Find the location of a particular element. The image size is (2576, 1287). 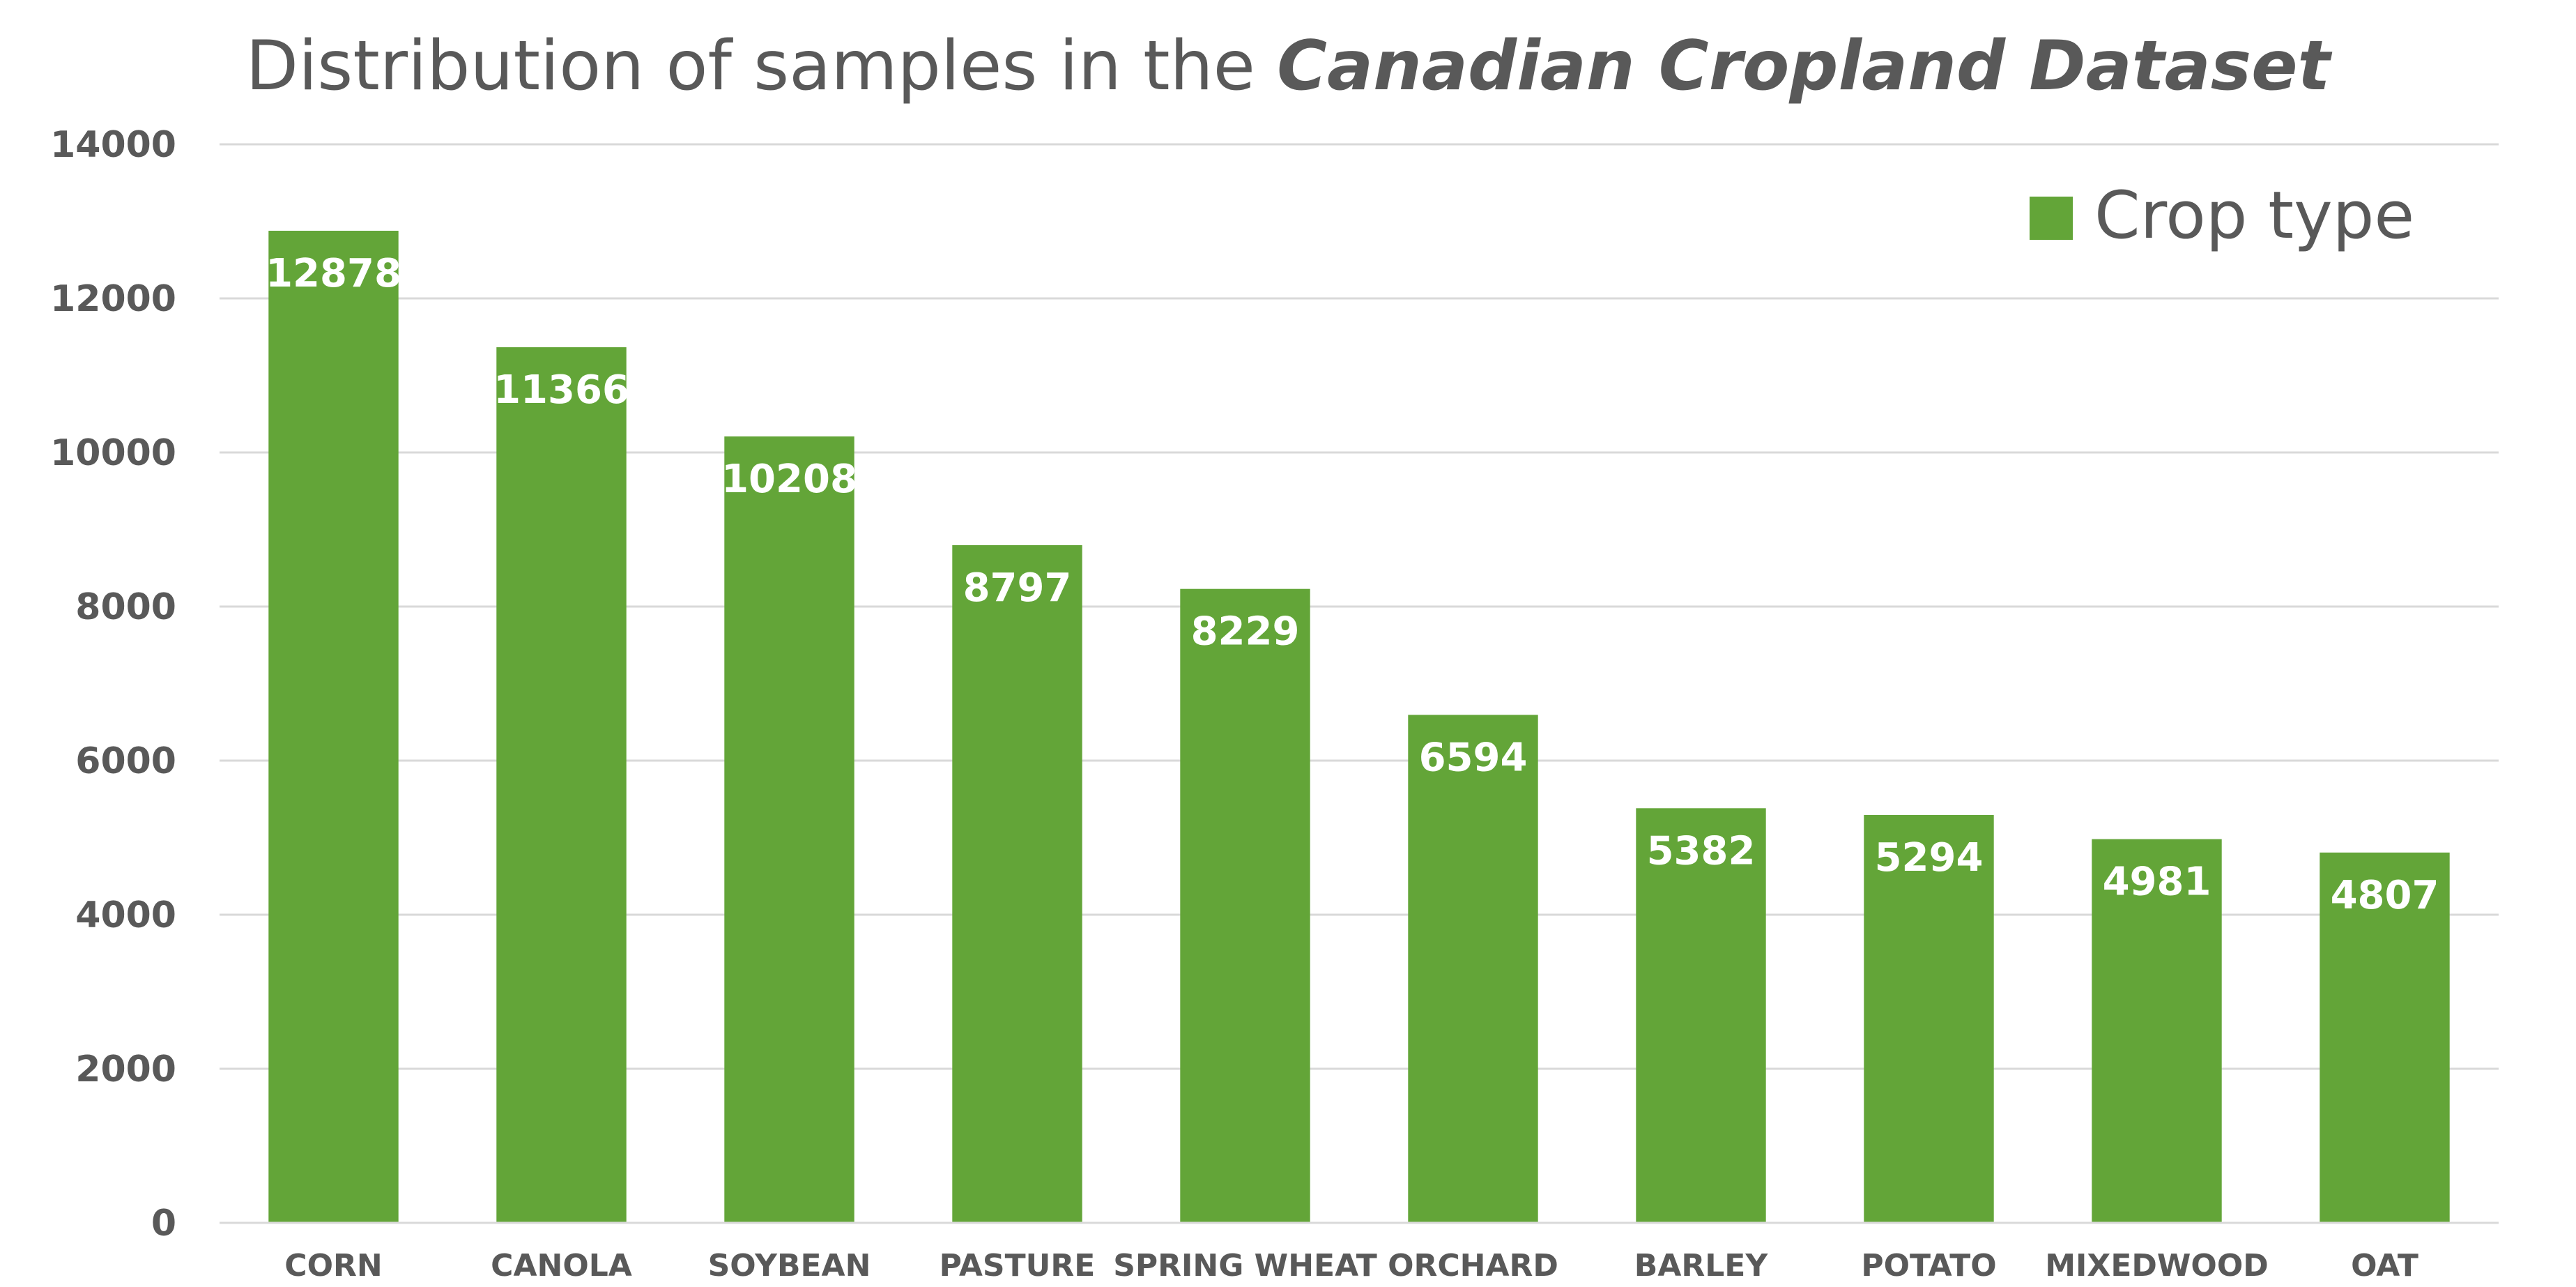

bar-soybean is located at coordinates (789, 829).